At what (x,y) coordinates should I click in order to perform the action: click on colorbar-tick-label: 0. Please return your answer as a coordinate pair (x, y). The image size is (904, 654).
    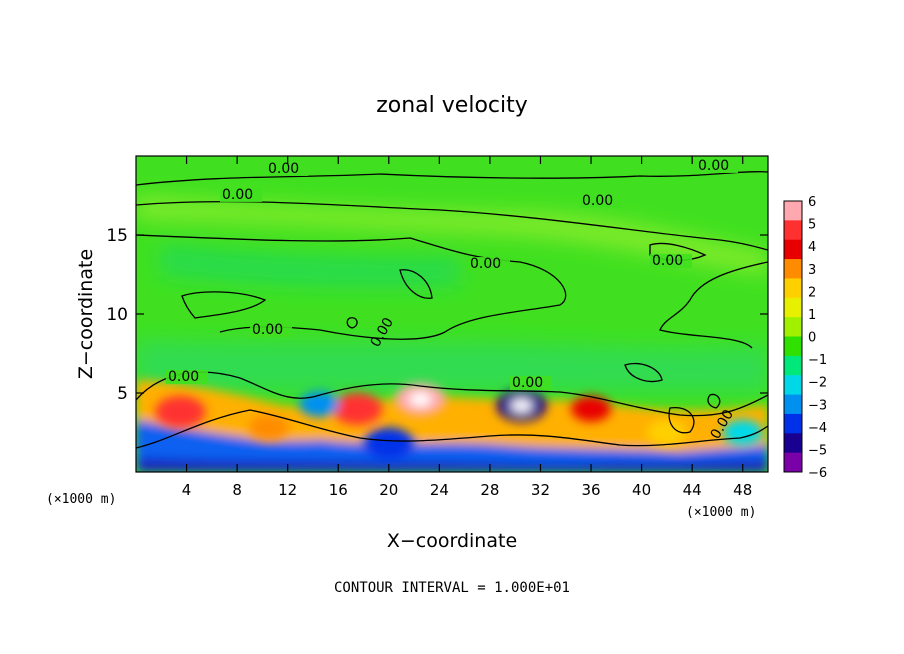
    Looking at the image, I should click on (812, 338).